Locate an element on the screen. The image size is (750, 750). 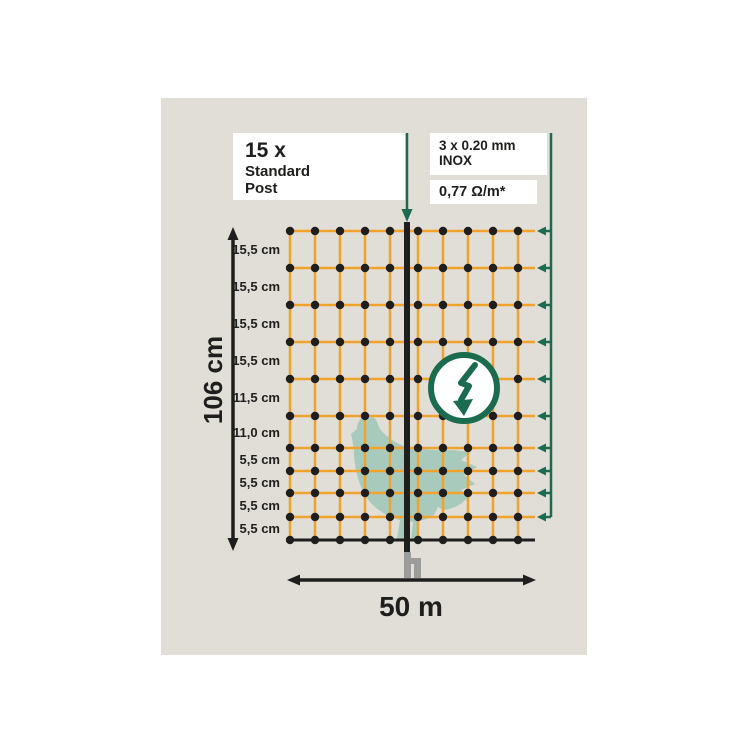
post-count-box: 15 x Standard Post is located at coordinates (319, 166).